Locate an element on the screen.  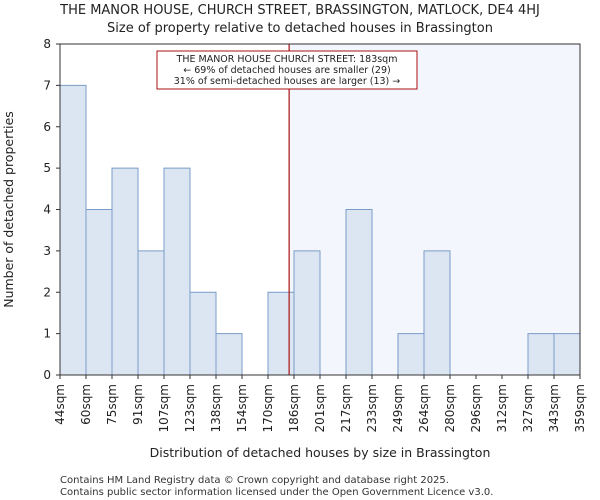
x-tick-label: 123sqm is located at coordinates (190, 408).